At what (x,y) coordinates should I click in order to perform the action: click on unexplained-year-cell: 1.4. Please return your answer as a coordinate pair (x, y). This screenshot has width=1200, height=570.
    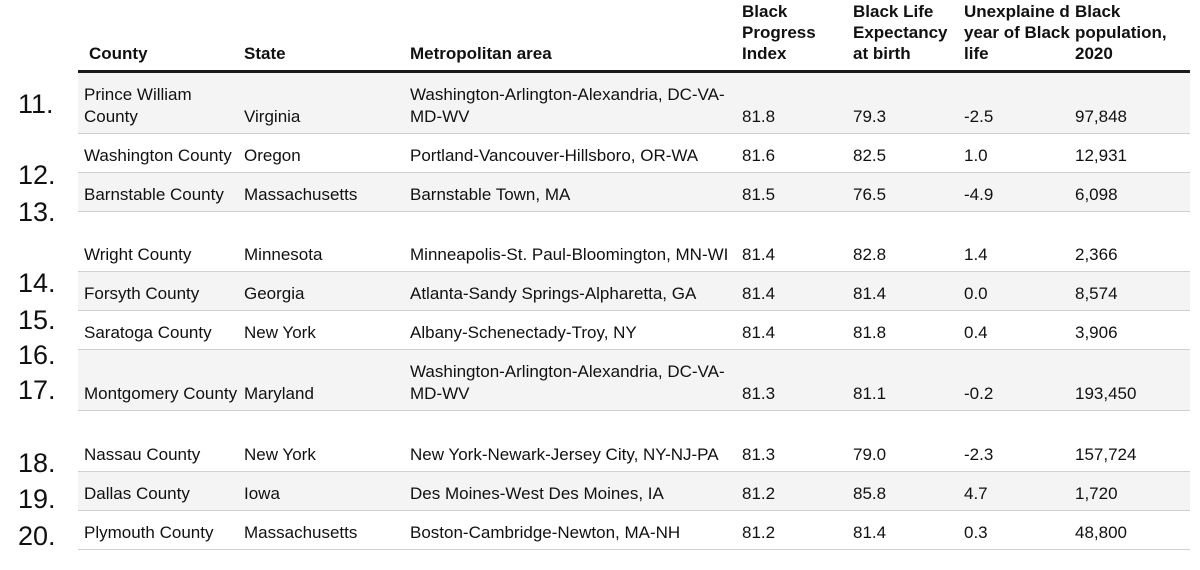
    Looking at the image, I should click on (1019, 241).